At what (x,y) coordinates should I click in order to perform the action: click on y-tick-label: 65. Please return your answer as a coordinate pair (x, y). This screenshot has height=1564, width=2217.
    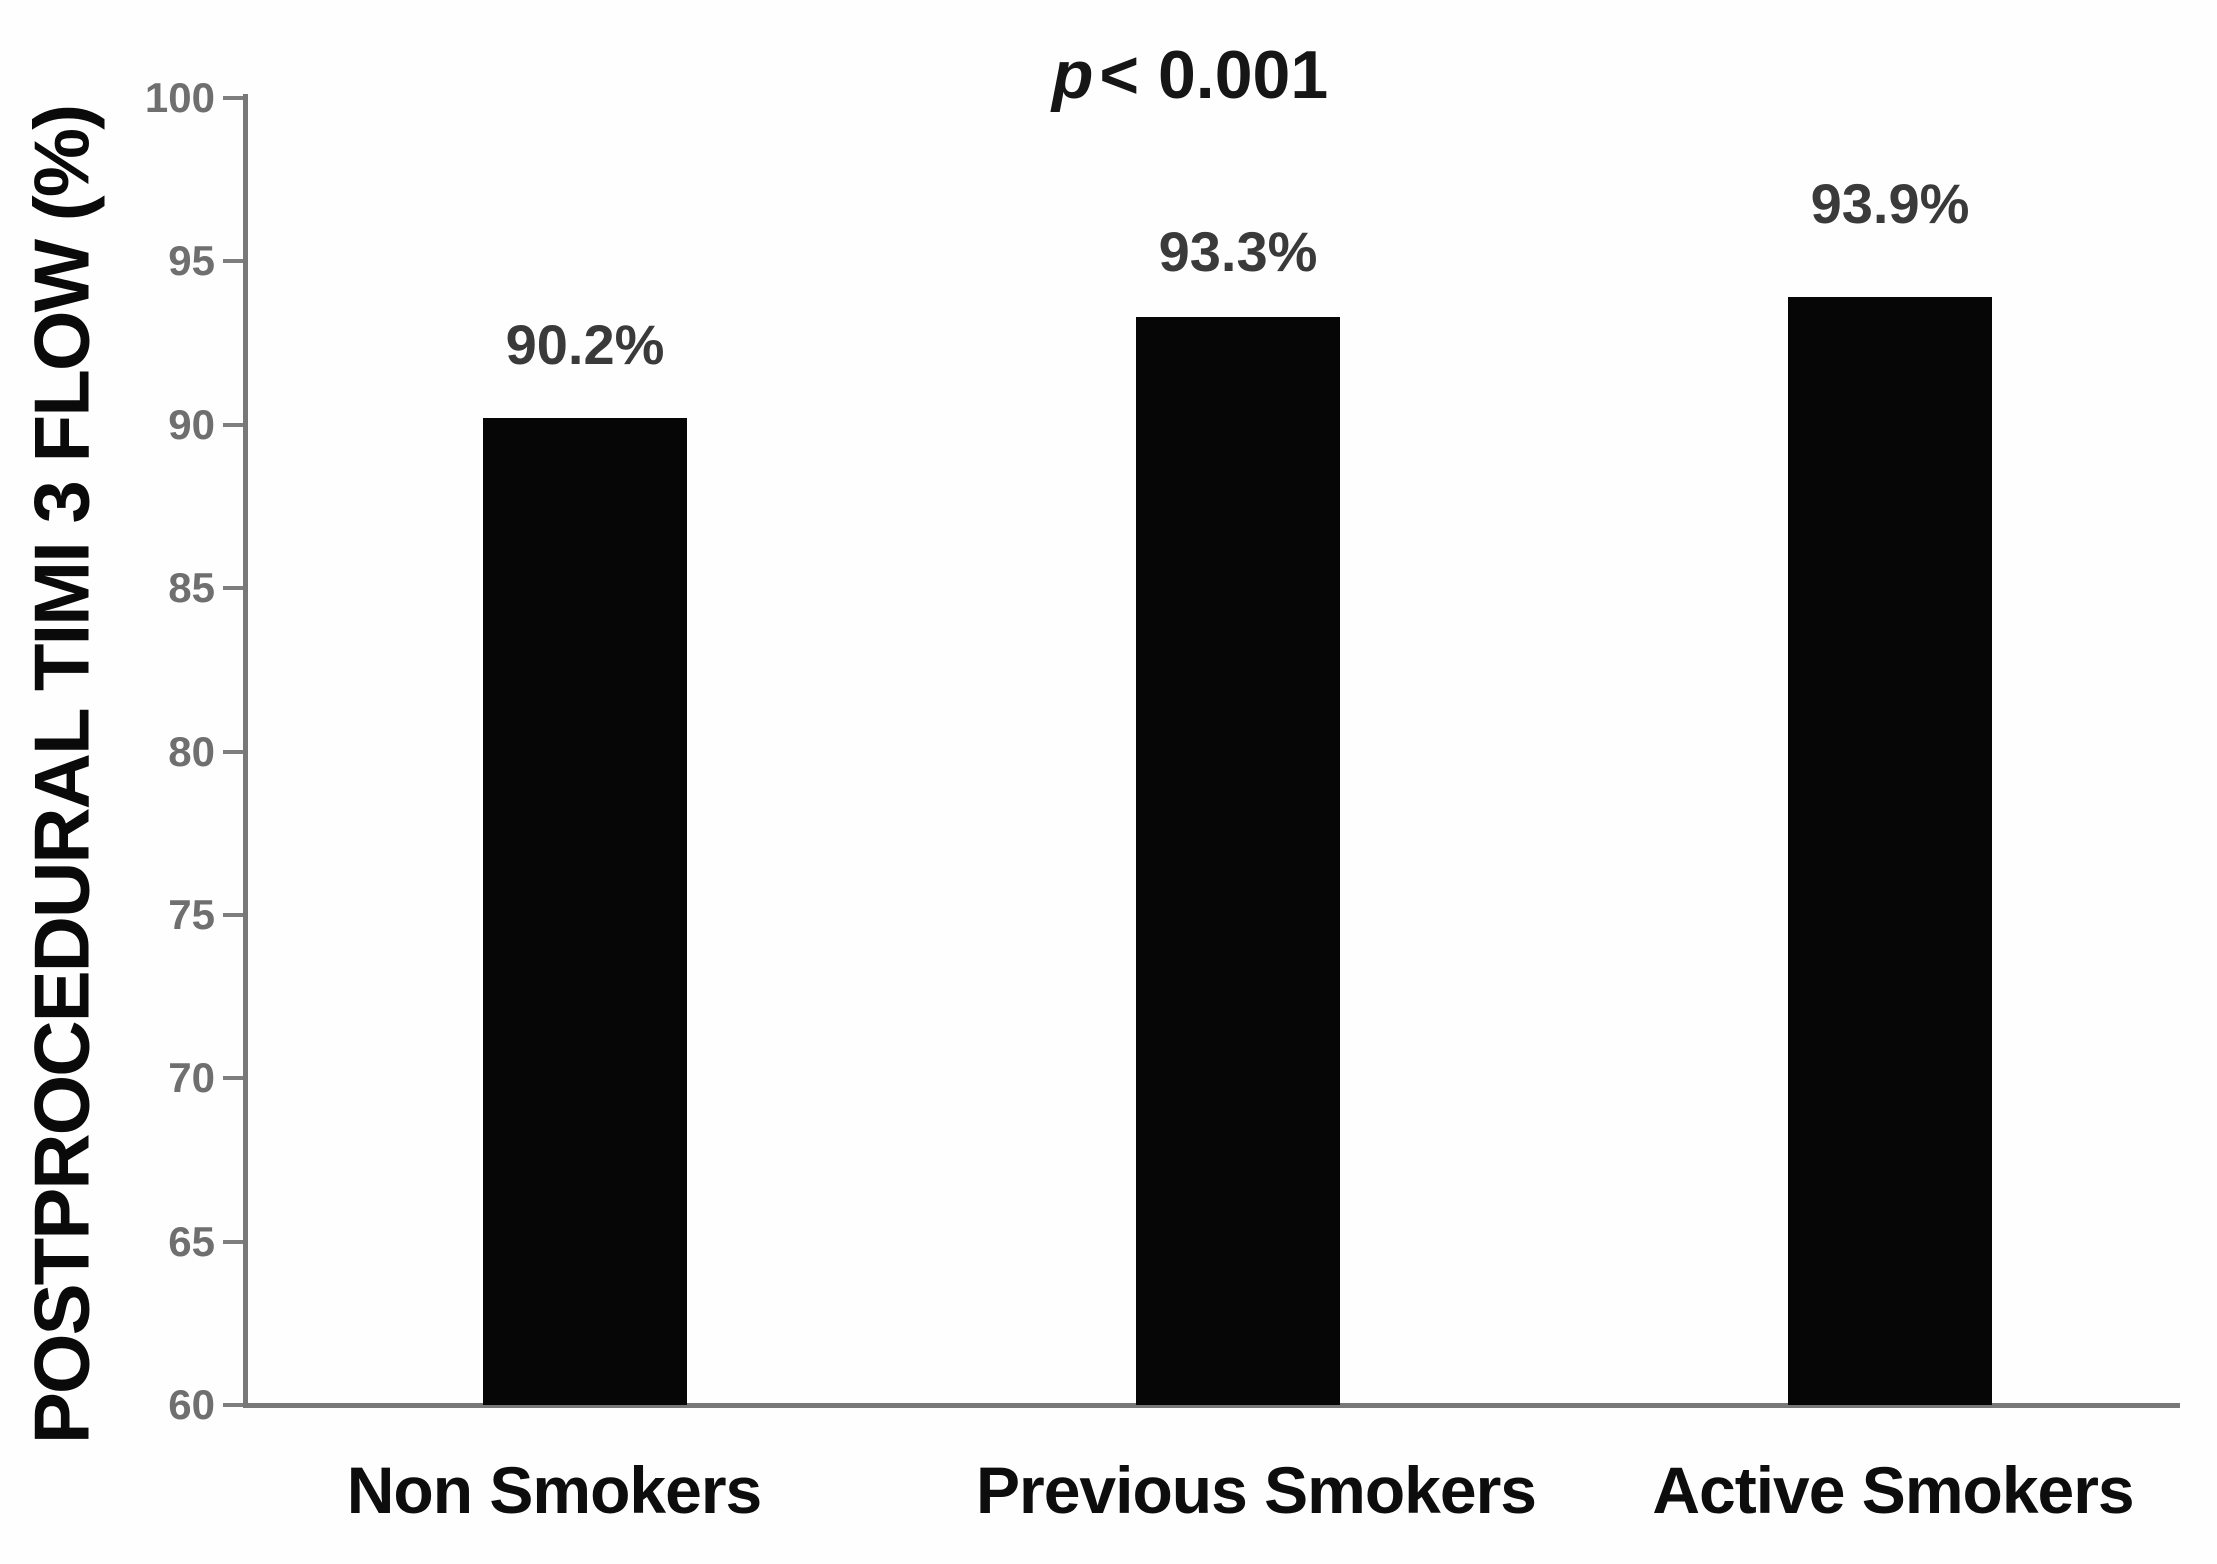
    Looking at the image, I should click on (191, 1241).